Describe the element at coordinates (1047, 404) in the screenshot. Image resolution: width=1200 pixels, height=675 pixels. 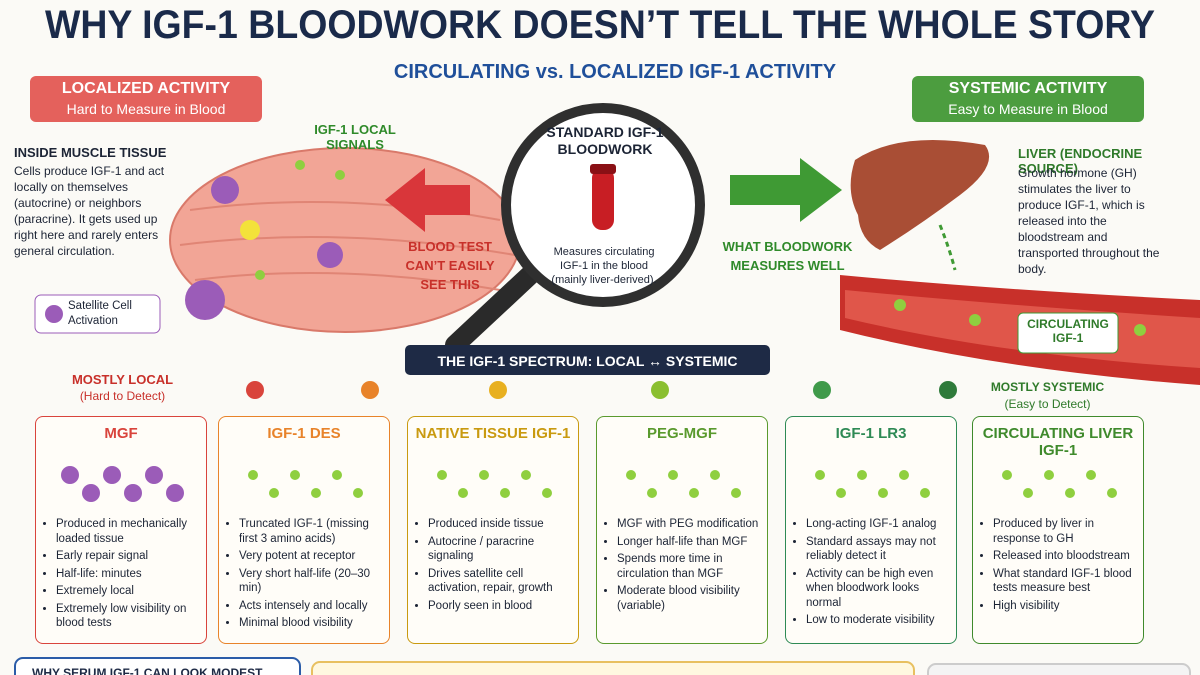
I see `spectrum-right-sub: (Easy to Detect)` at that location.